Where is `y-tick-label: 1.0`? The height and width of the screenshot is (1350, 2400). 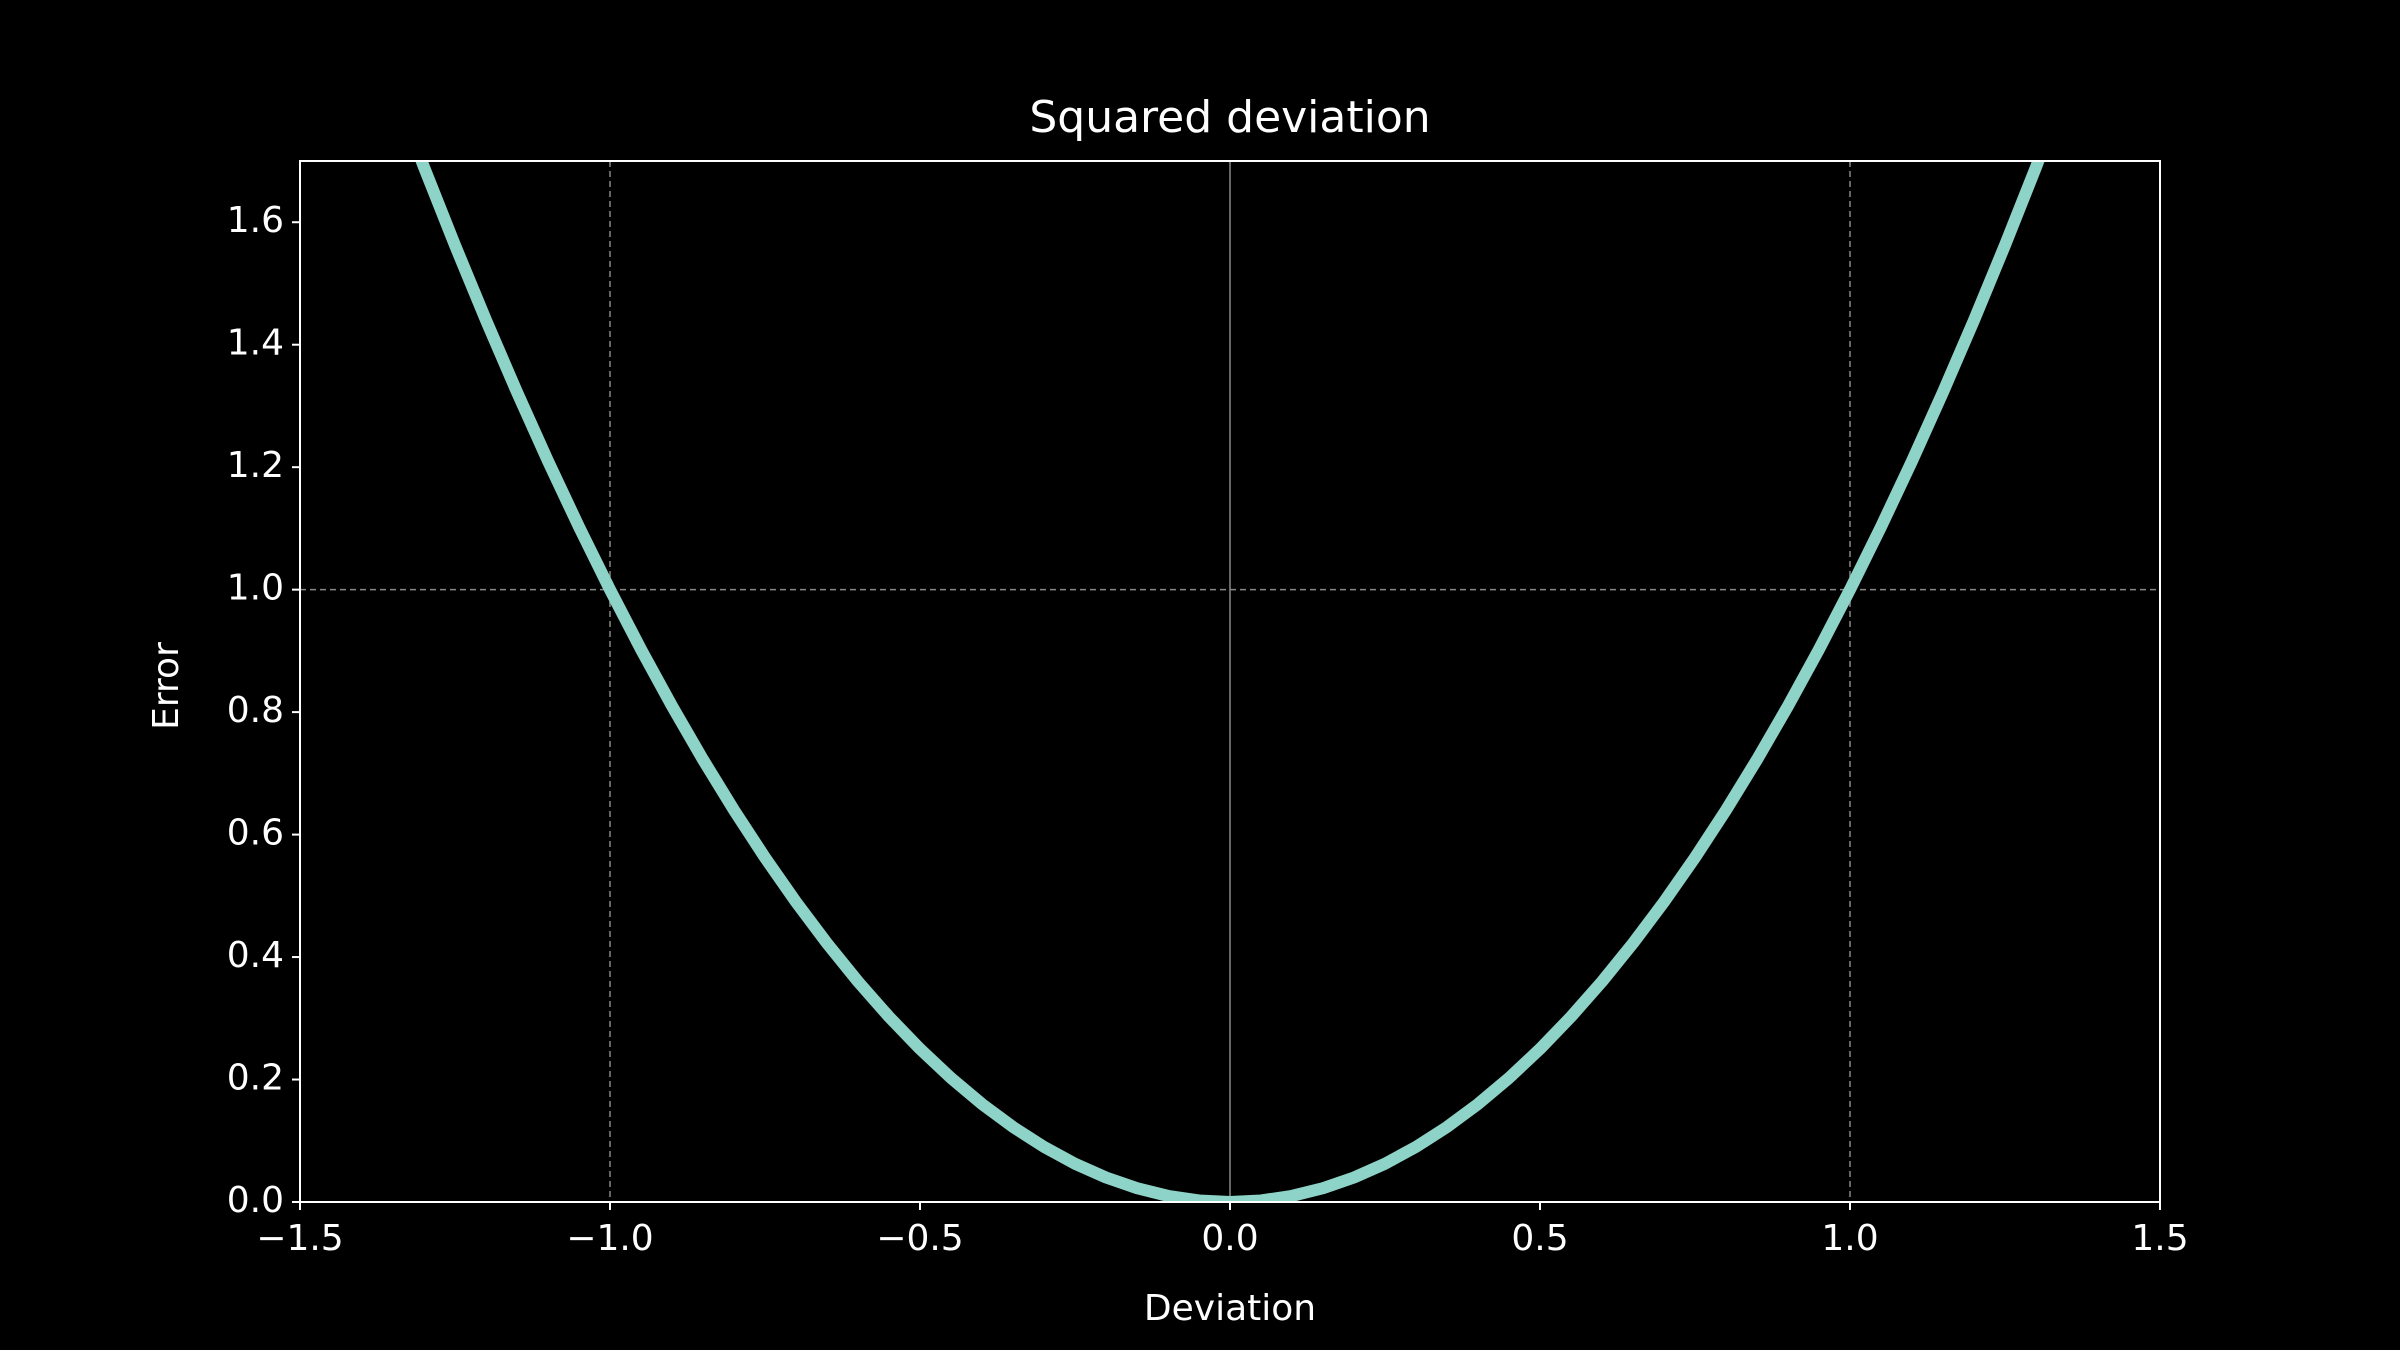 y-tick-label: 1.0 is located at coordinates (255, 588).